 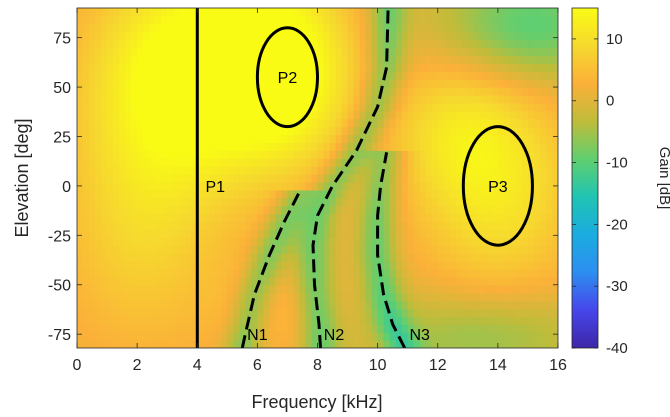 What do you see at coordinates (270, 269) in the screenshot?
I see `line-n1` at bounding box center [270, 269].